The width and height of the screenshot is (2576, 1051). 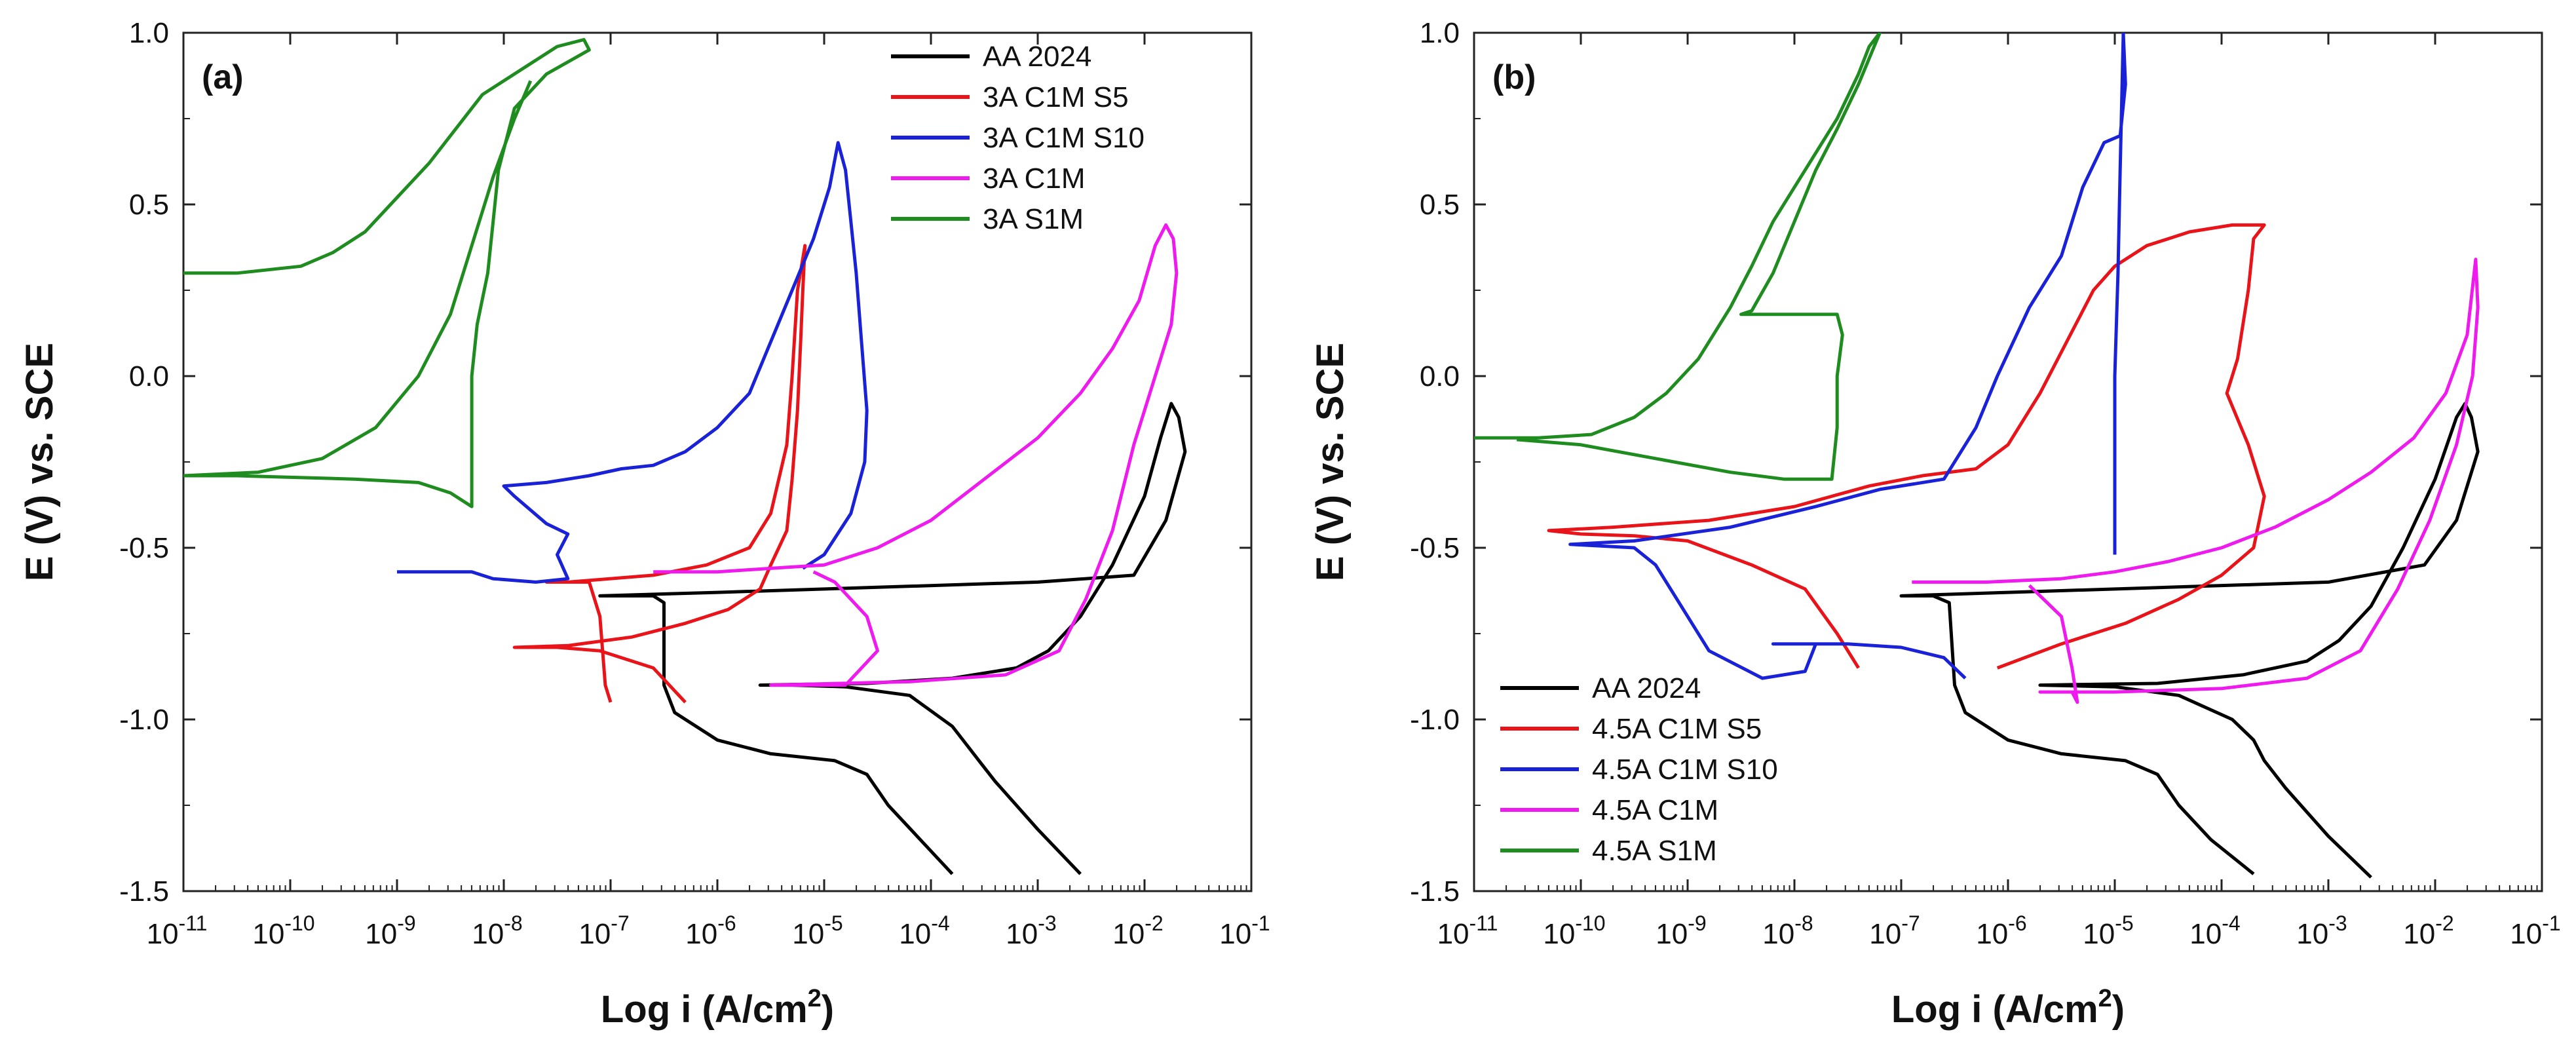 I want to click on legend-entry: 4.5A C1M S5, so click(x=1677, y=729).